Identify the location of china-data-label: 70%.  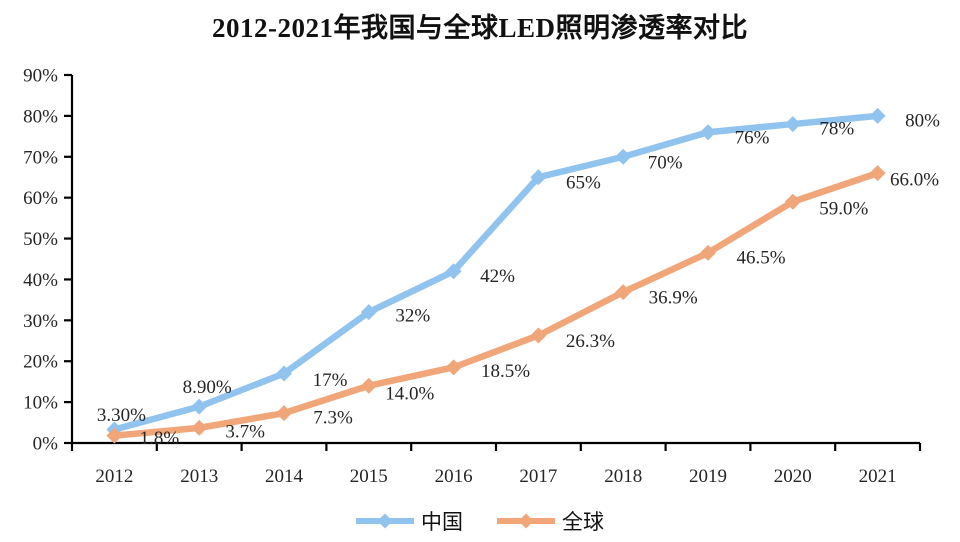
(665, 162).